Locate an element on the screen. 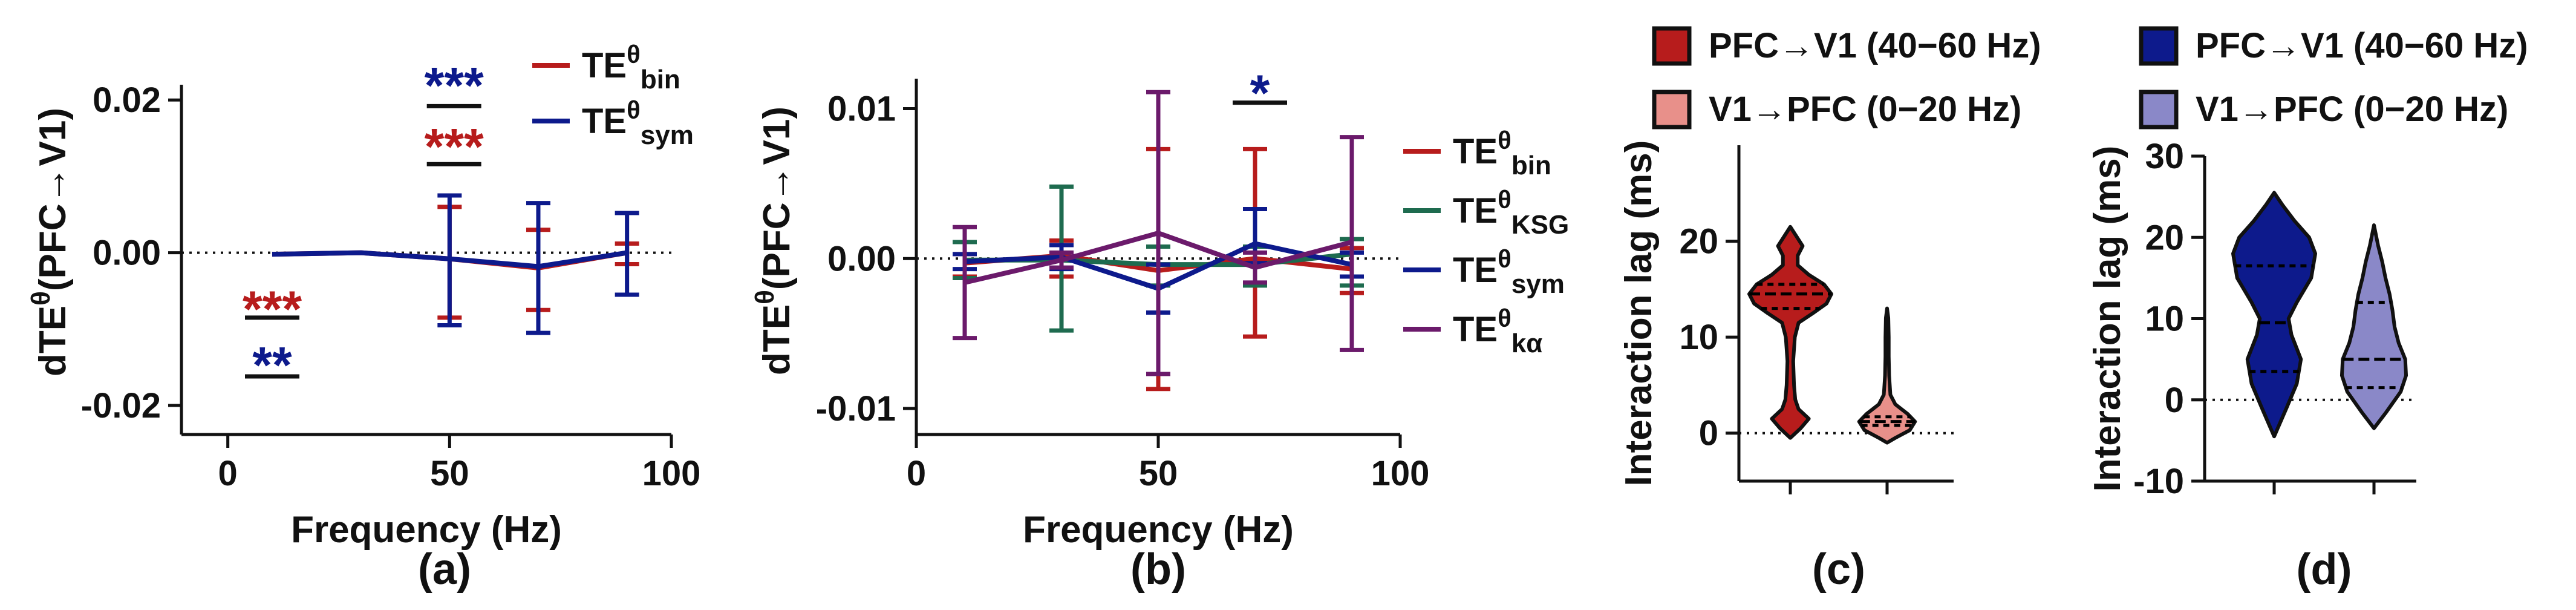  panel-label: (d) is located at coordinates (2324, 569).